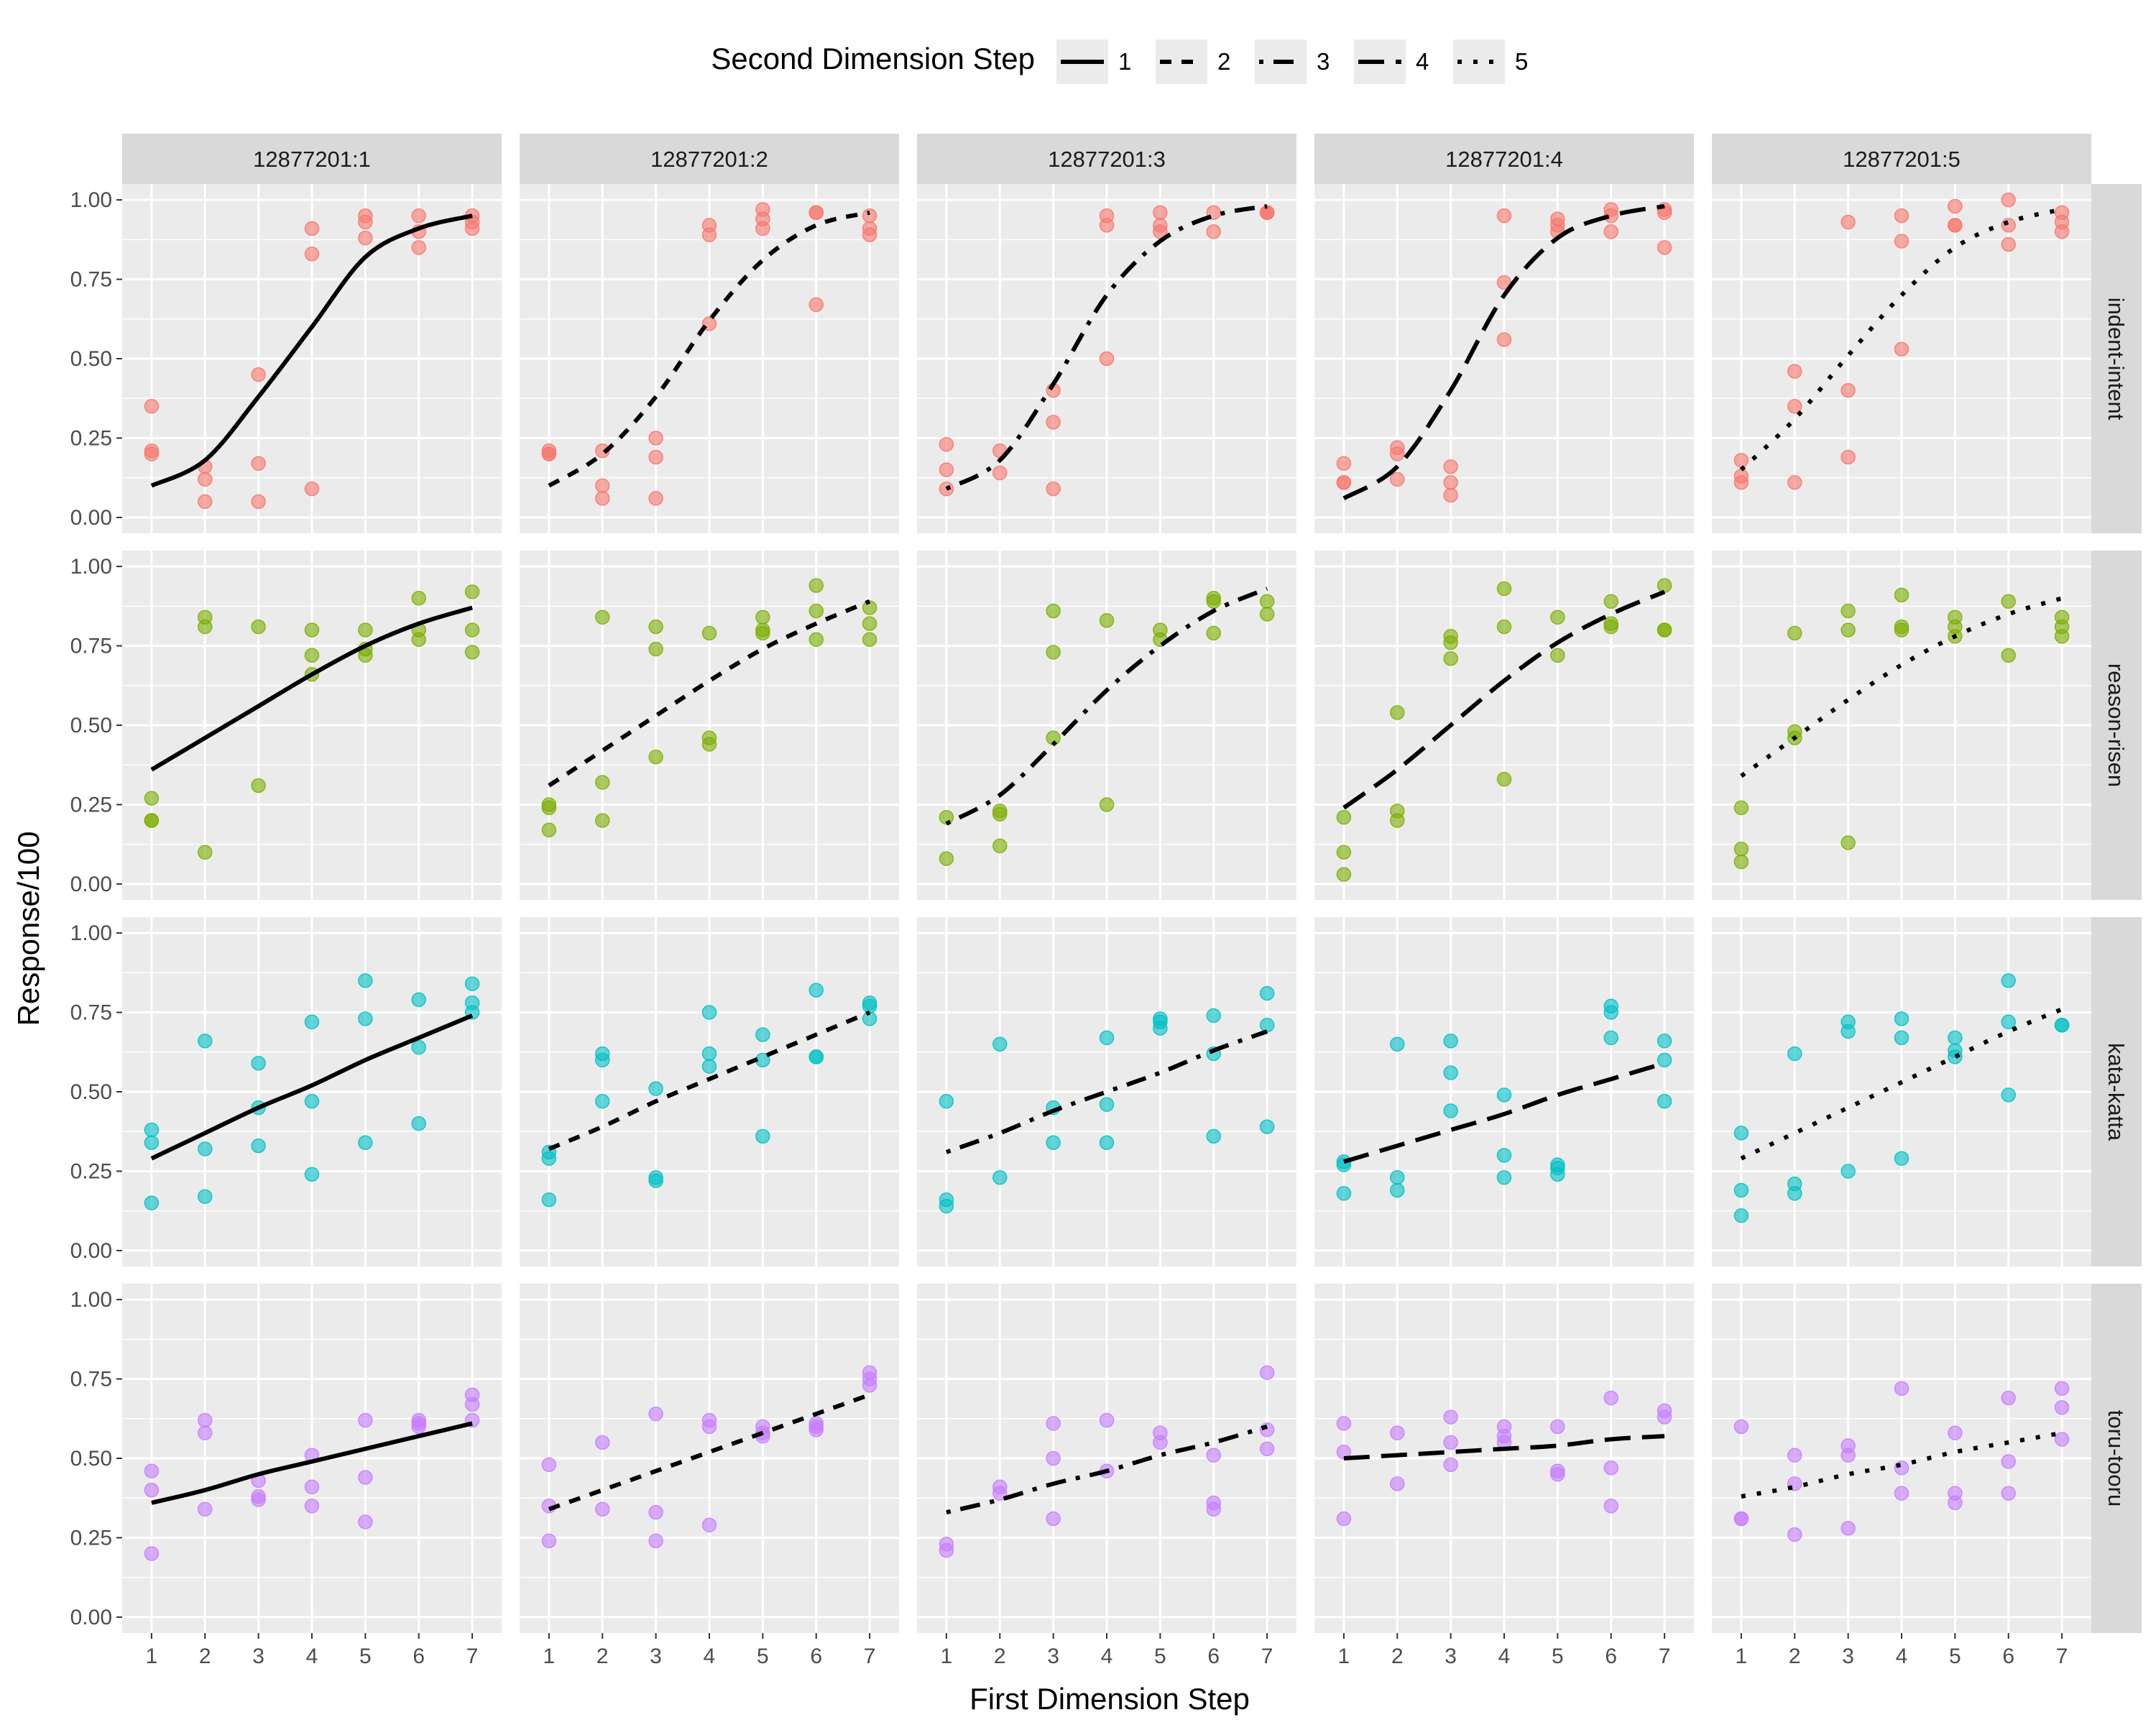 The image size is (2156, 1725). I want to click on x-tick-label: 1, so click(1344, 1656).